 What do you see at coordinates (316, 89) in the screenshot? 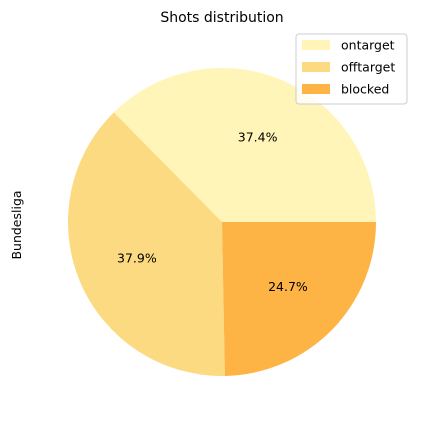
I see `legend-swatch-blocked` at bounding box center [316, 89].